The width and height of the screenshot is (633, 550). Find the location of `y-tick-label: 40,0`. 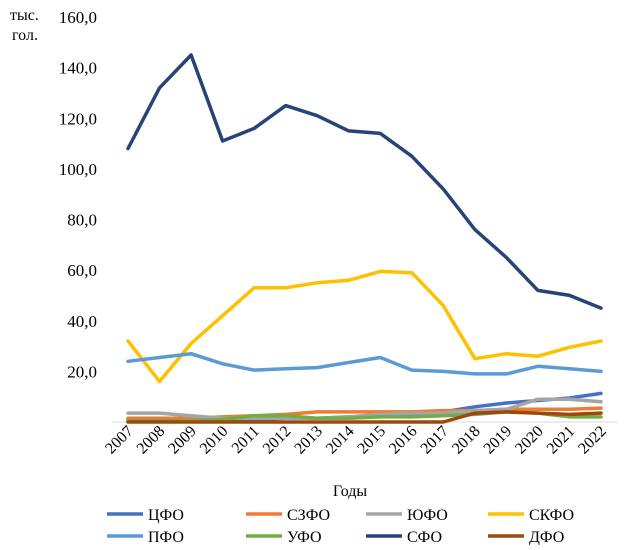

y-tick-label: 40,0 is located at coordinates (82, 321).